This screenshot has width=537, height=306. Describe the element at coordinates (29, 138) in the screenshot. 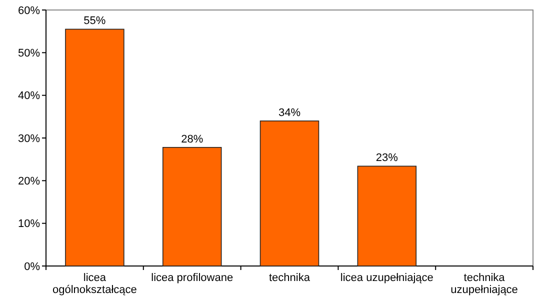

I see `y-tick-label: 30%` at that location.